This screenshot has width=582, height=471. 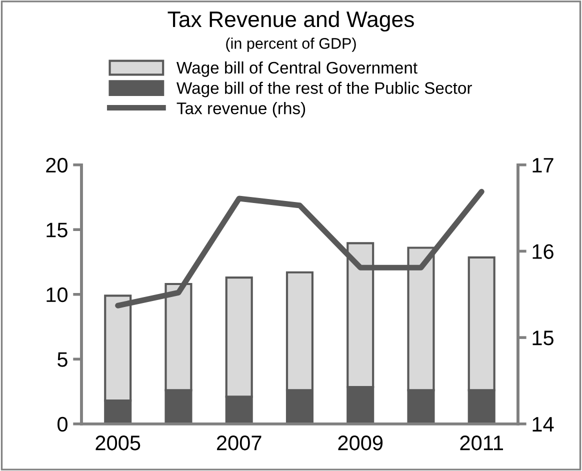 I want to click on y-tick-label: 5, so click(x=63, y=359).